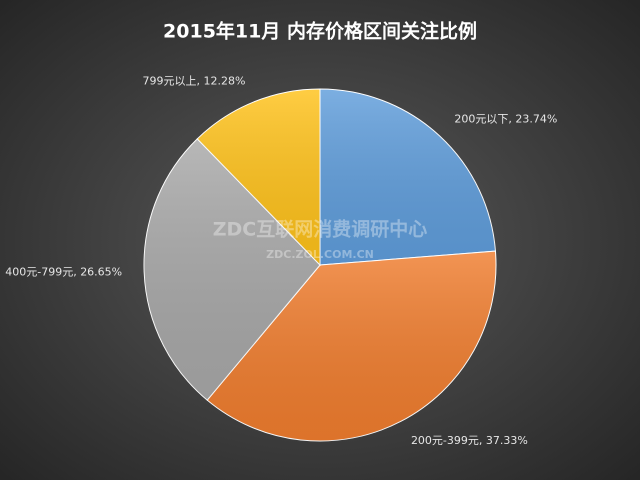 The height and width of the screenshot is (480, 640). Describe the element at coordinates (63, 272) in the screenshot. I see `data-label: 400元-799元, 26.65%` at that location.